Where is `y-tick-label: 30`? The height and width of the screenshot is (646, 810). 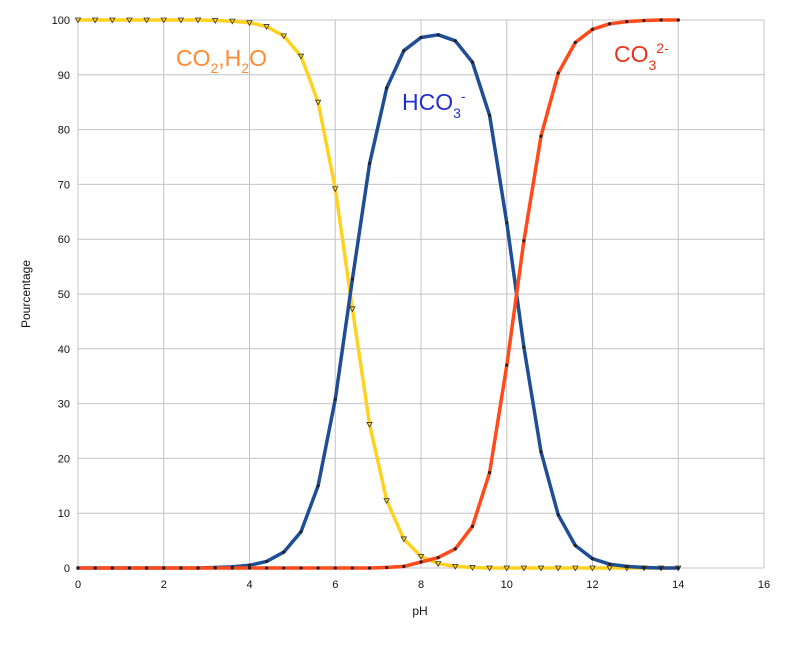
y-tick-label: 30 is located at coordinates (64, 405).